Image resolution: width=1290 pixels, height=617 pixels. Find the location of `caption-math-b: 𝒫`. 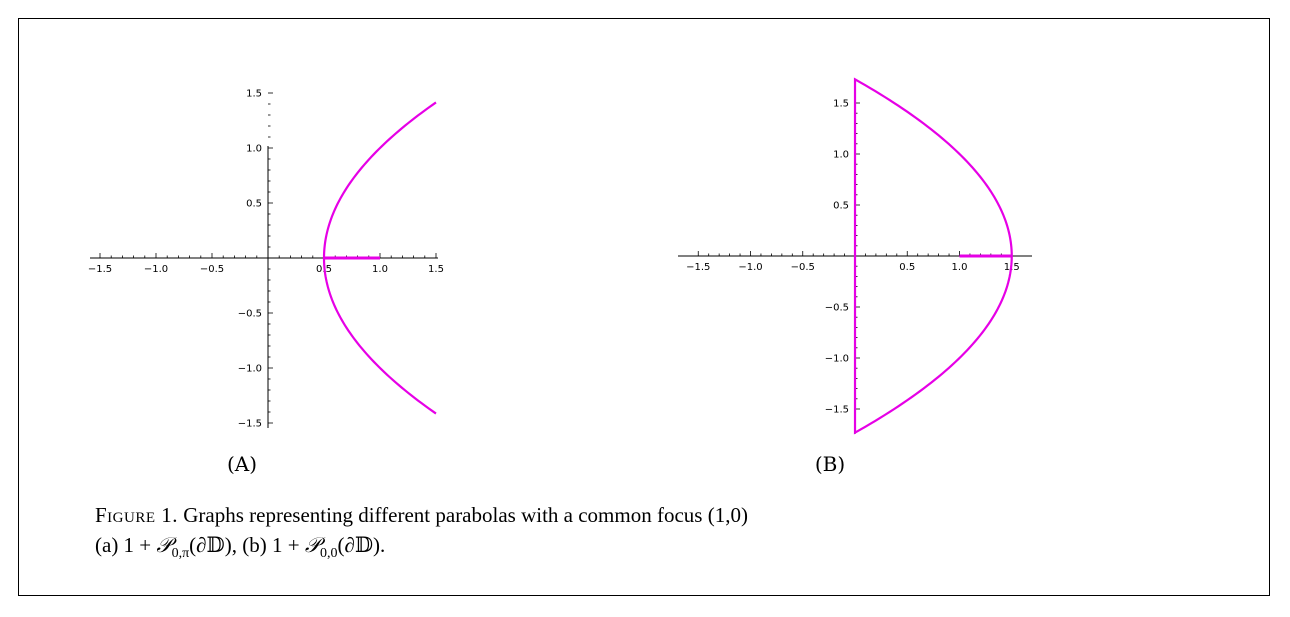

caption-math-b: 𝒫 is located at coordinates (312, 545).